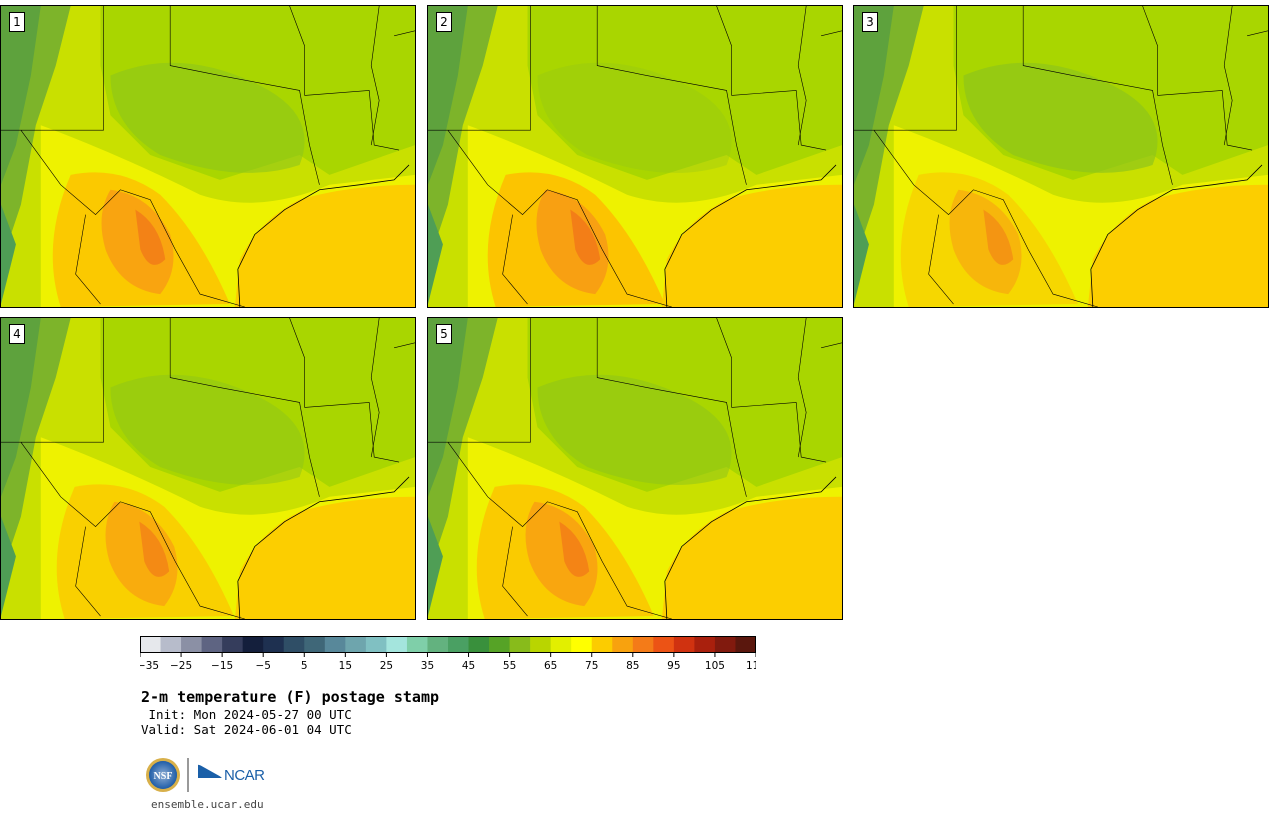 The height and width of the screenshot is (815, 1280). What do you see at coordinates (207, 804) in the screenshot?
I see `footer-url: ensemble.ucar.edu` at bounding box center [207, 804].